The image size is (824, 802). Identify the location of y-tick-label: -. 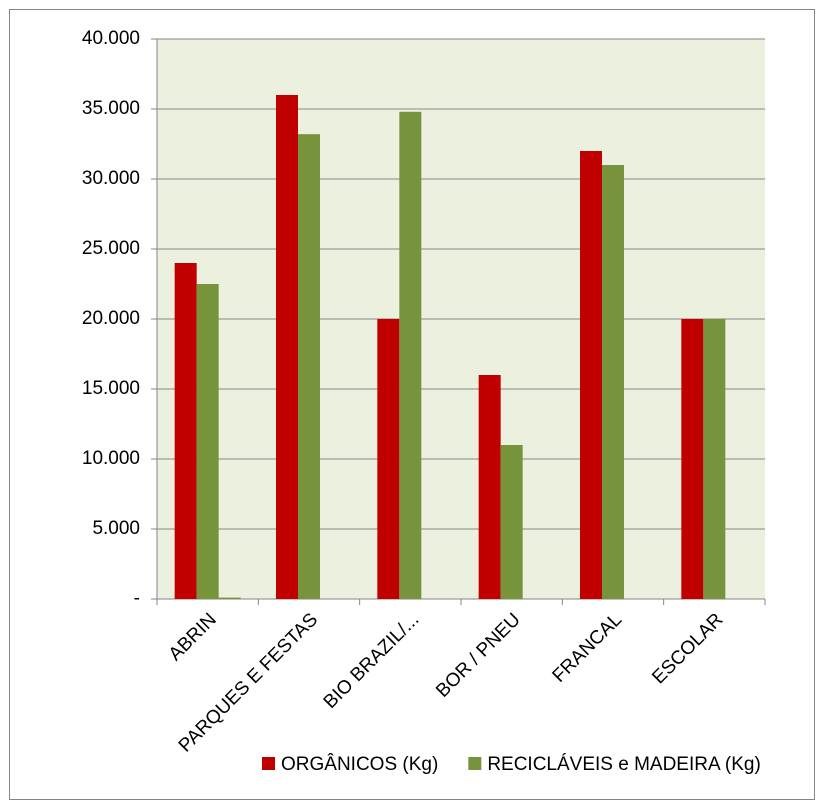
(137, 598).